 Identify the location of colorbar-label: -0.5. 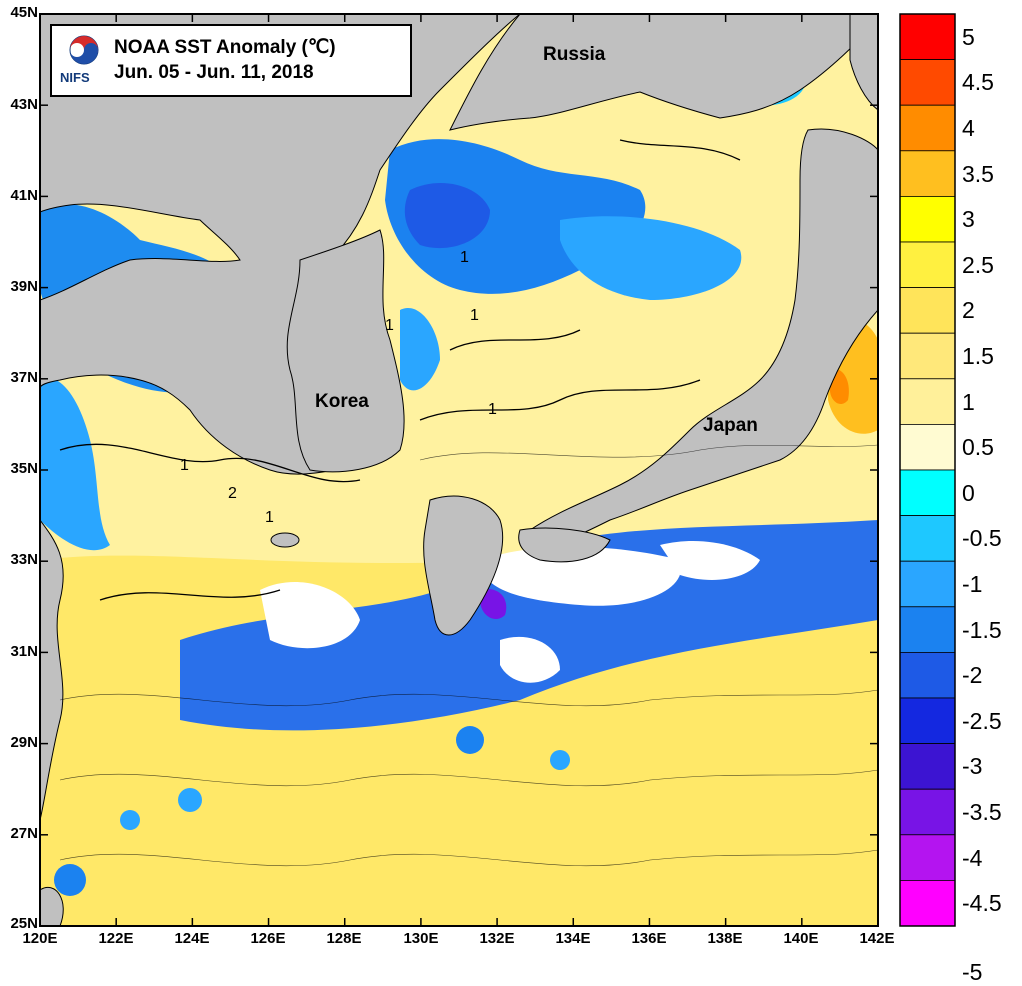
(982, 538).